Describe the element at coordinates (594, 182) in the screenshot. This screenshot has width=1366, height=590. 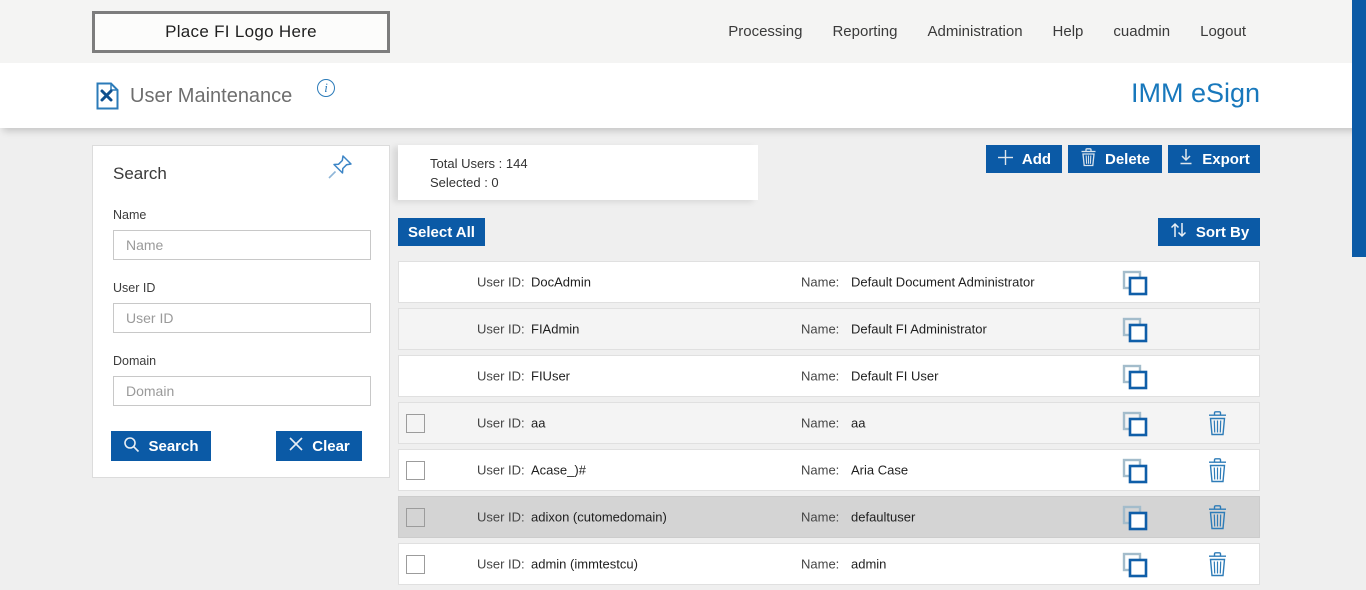
I see `selected-count-text: Selected : 0` at that location.